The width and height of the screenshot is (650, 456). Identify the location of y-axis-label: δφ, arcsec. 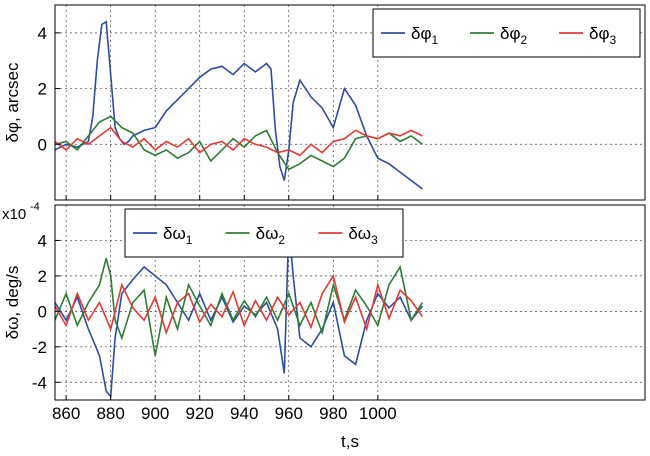
(12, 102).